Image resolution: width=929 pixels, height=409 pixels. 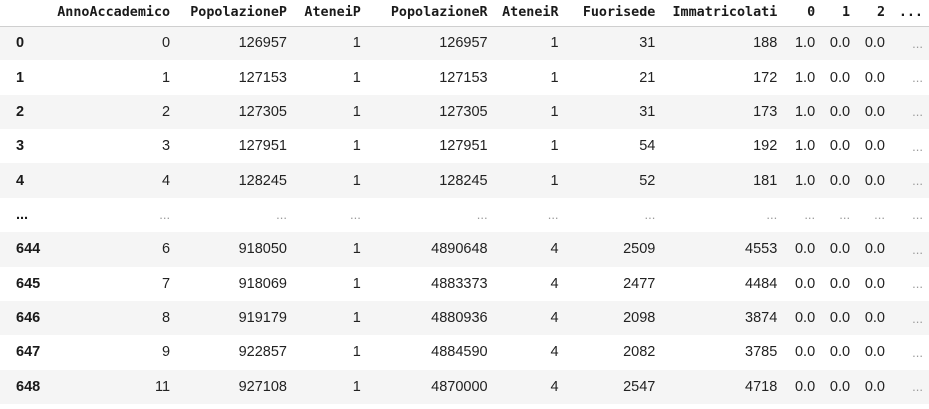 I want to click on table-cell: 4553, so click(x=761, y=249).